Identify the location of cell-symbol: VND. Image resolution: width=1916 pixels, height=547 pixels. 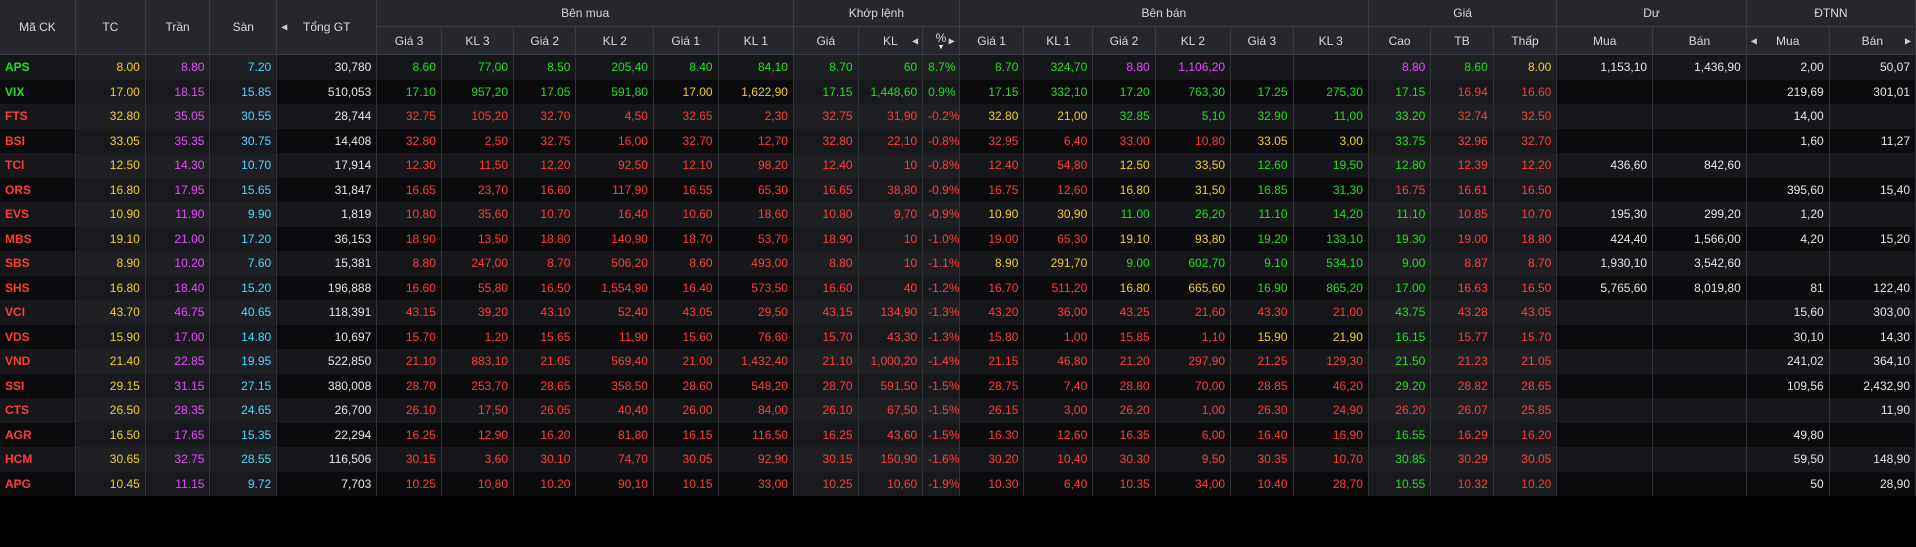
(38, 361).